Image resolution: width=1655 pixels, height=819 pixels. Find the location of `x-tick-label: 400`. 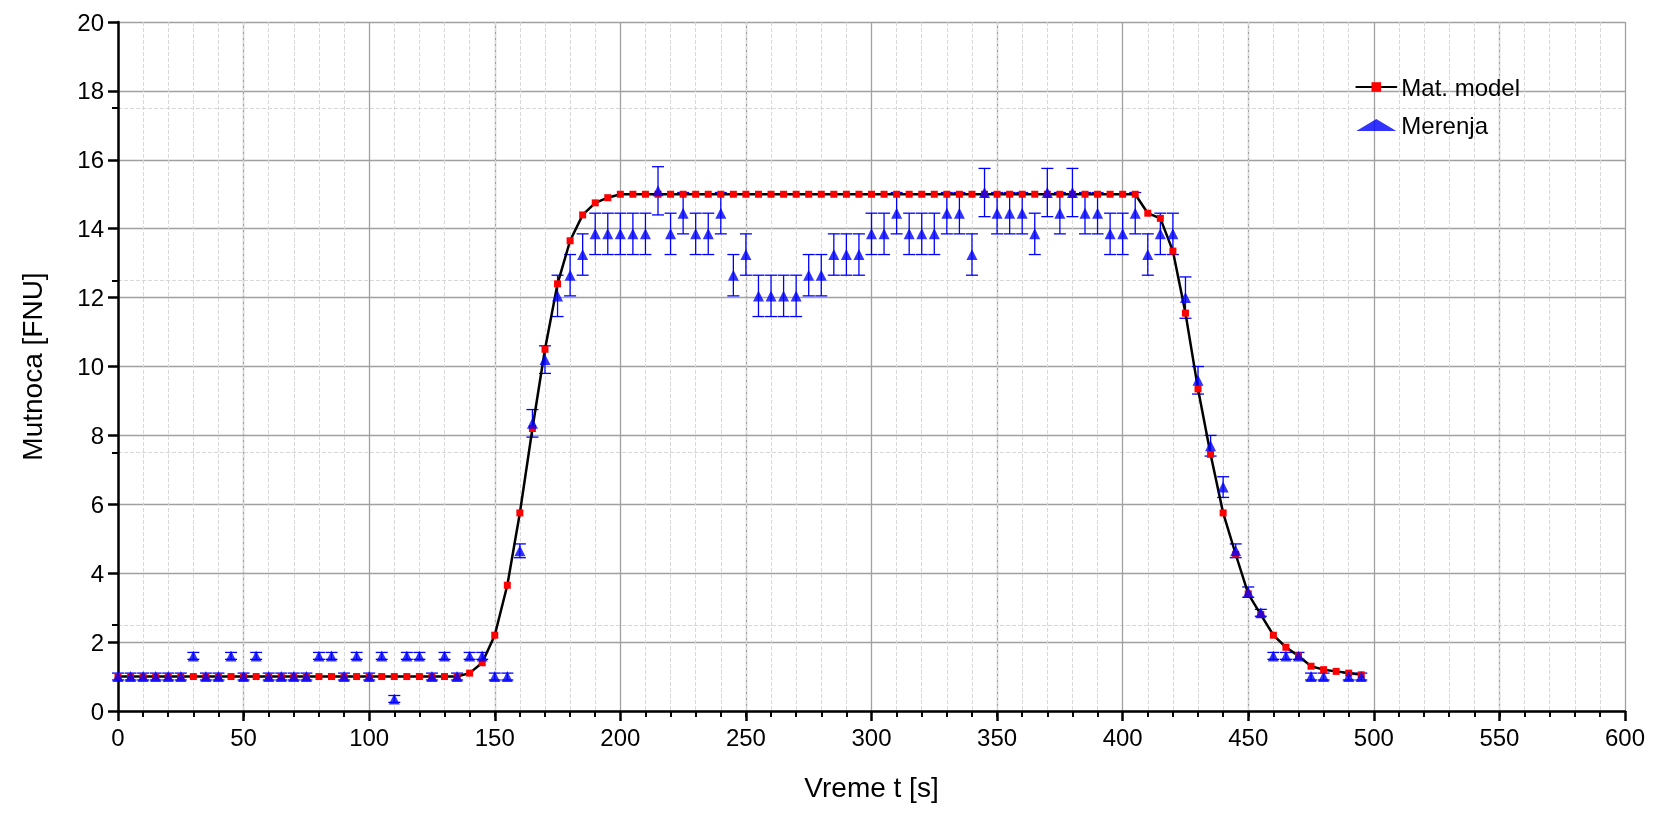

x-tick-label: 400 is located at coordinates (1122, 737).